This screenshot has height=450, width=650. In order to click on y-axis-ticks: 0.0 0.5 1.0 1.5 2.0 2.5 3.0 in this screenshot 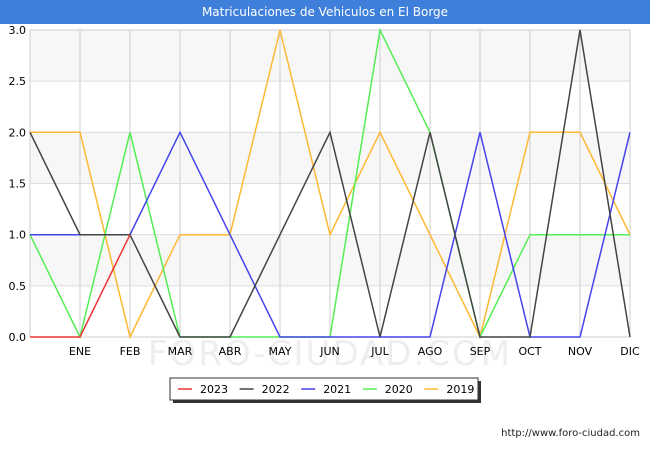, I will do `click(18, 184)`.